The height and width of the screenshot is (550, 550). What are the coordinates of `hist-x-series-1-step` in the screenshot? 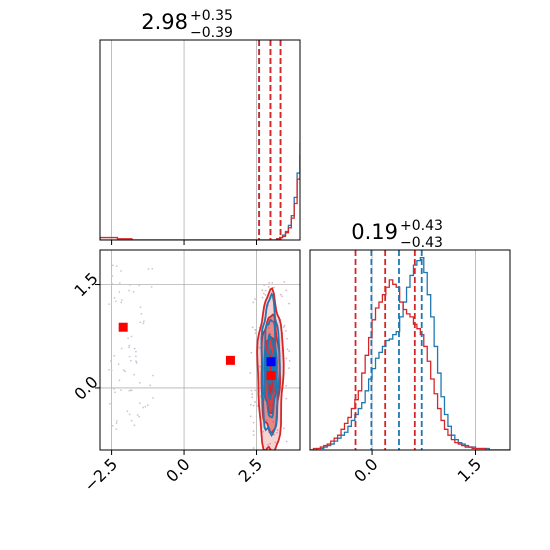 It's located at (200, 197).